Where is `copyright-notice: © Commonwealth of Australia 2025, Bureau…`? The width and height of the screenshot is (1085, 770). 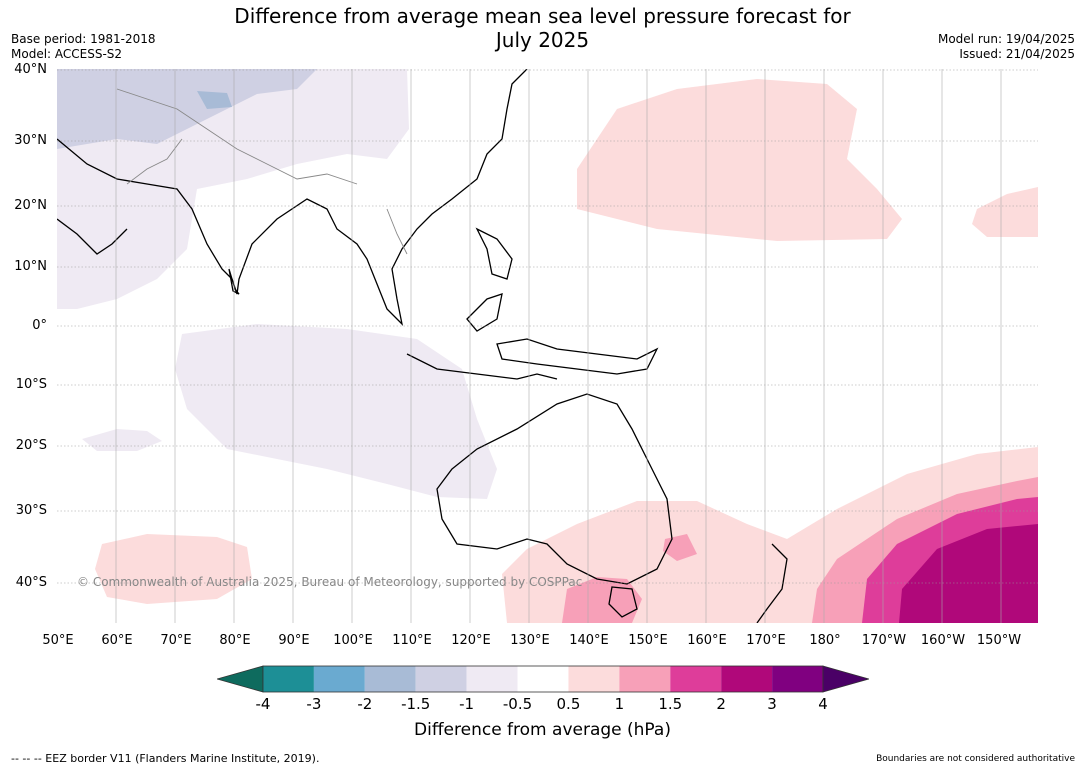 copyright-notice: © Commonwealth of Australia 2025, Bureau… is located at coordinates (330, 582).